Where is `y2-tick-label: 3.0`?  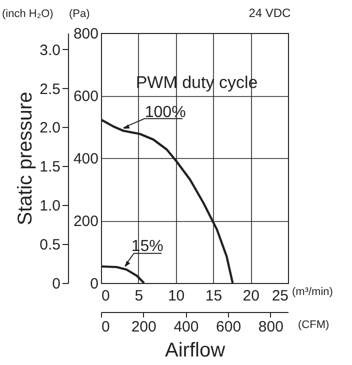 y2-tick-label: 3.0 is located at coordinates (50, 50).